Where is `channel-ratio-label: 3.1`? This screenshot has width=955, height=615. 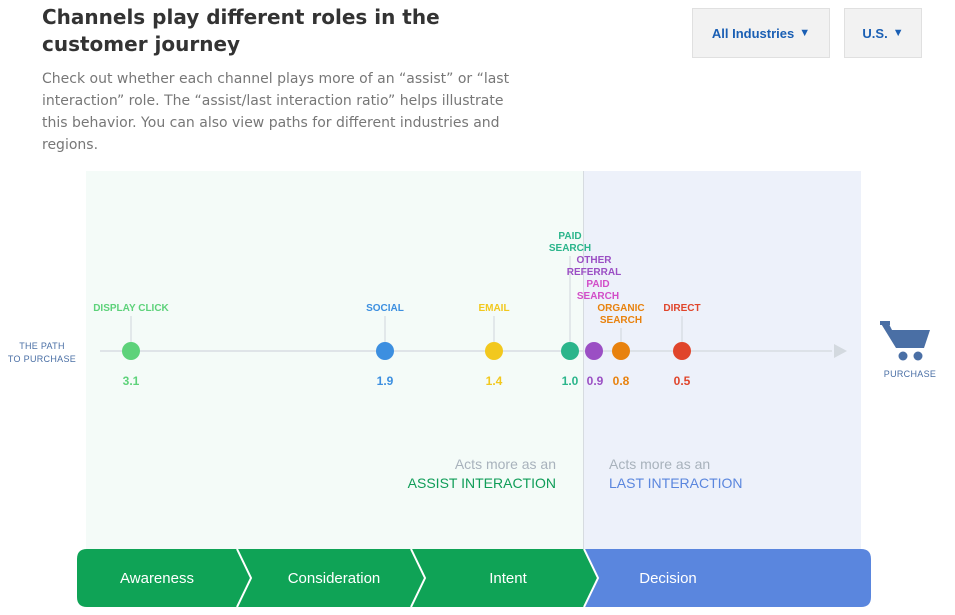
channel-ratio-label: 3.1 is located at coordinates (131, 381).